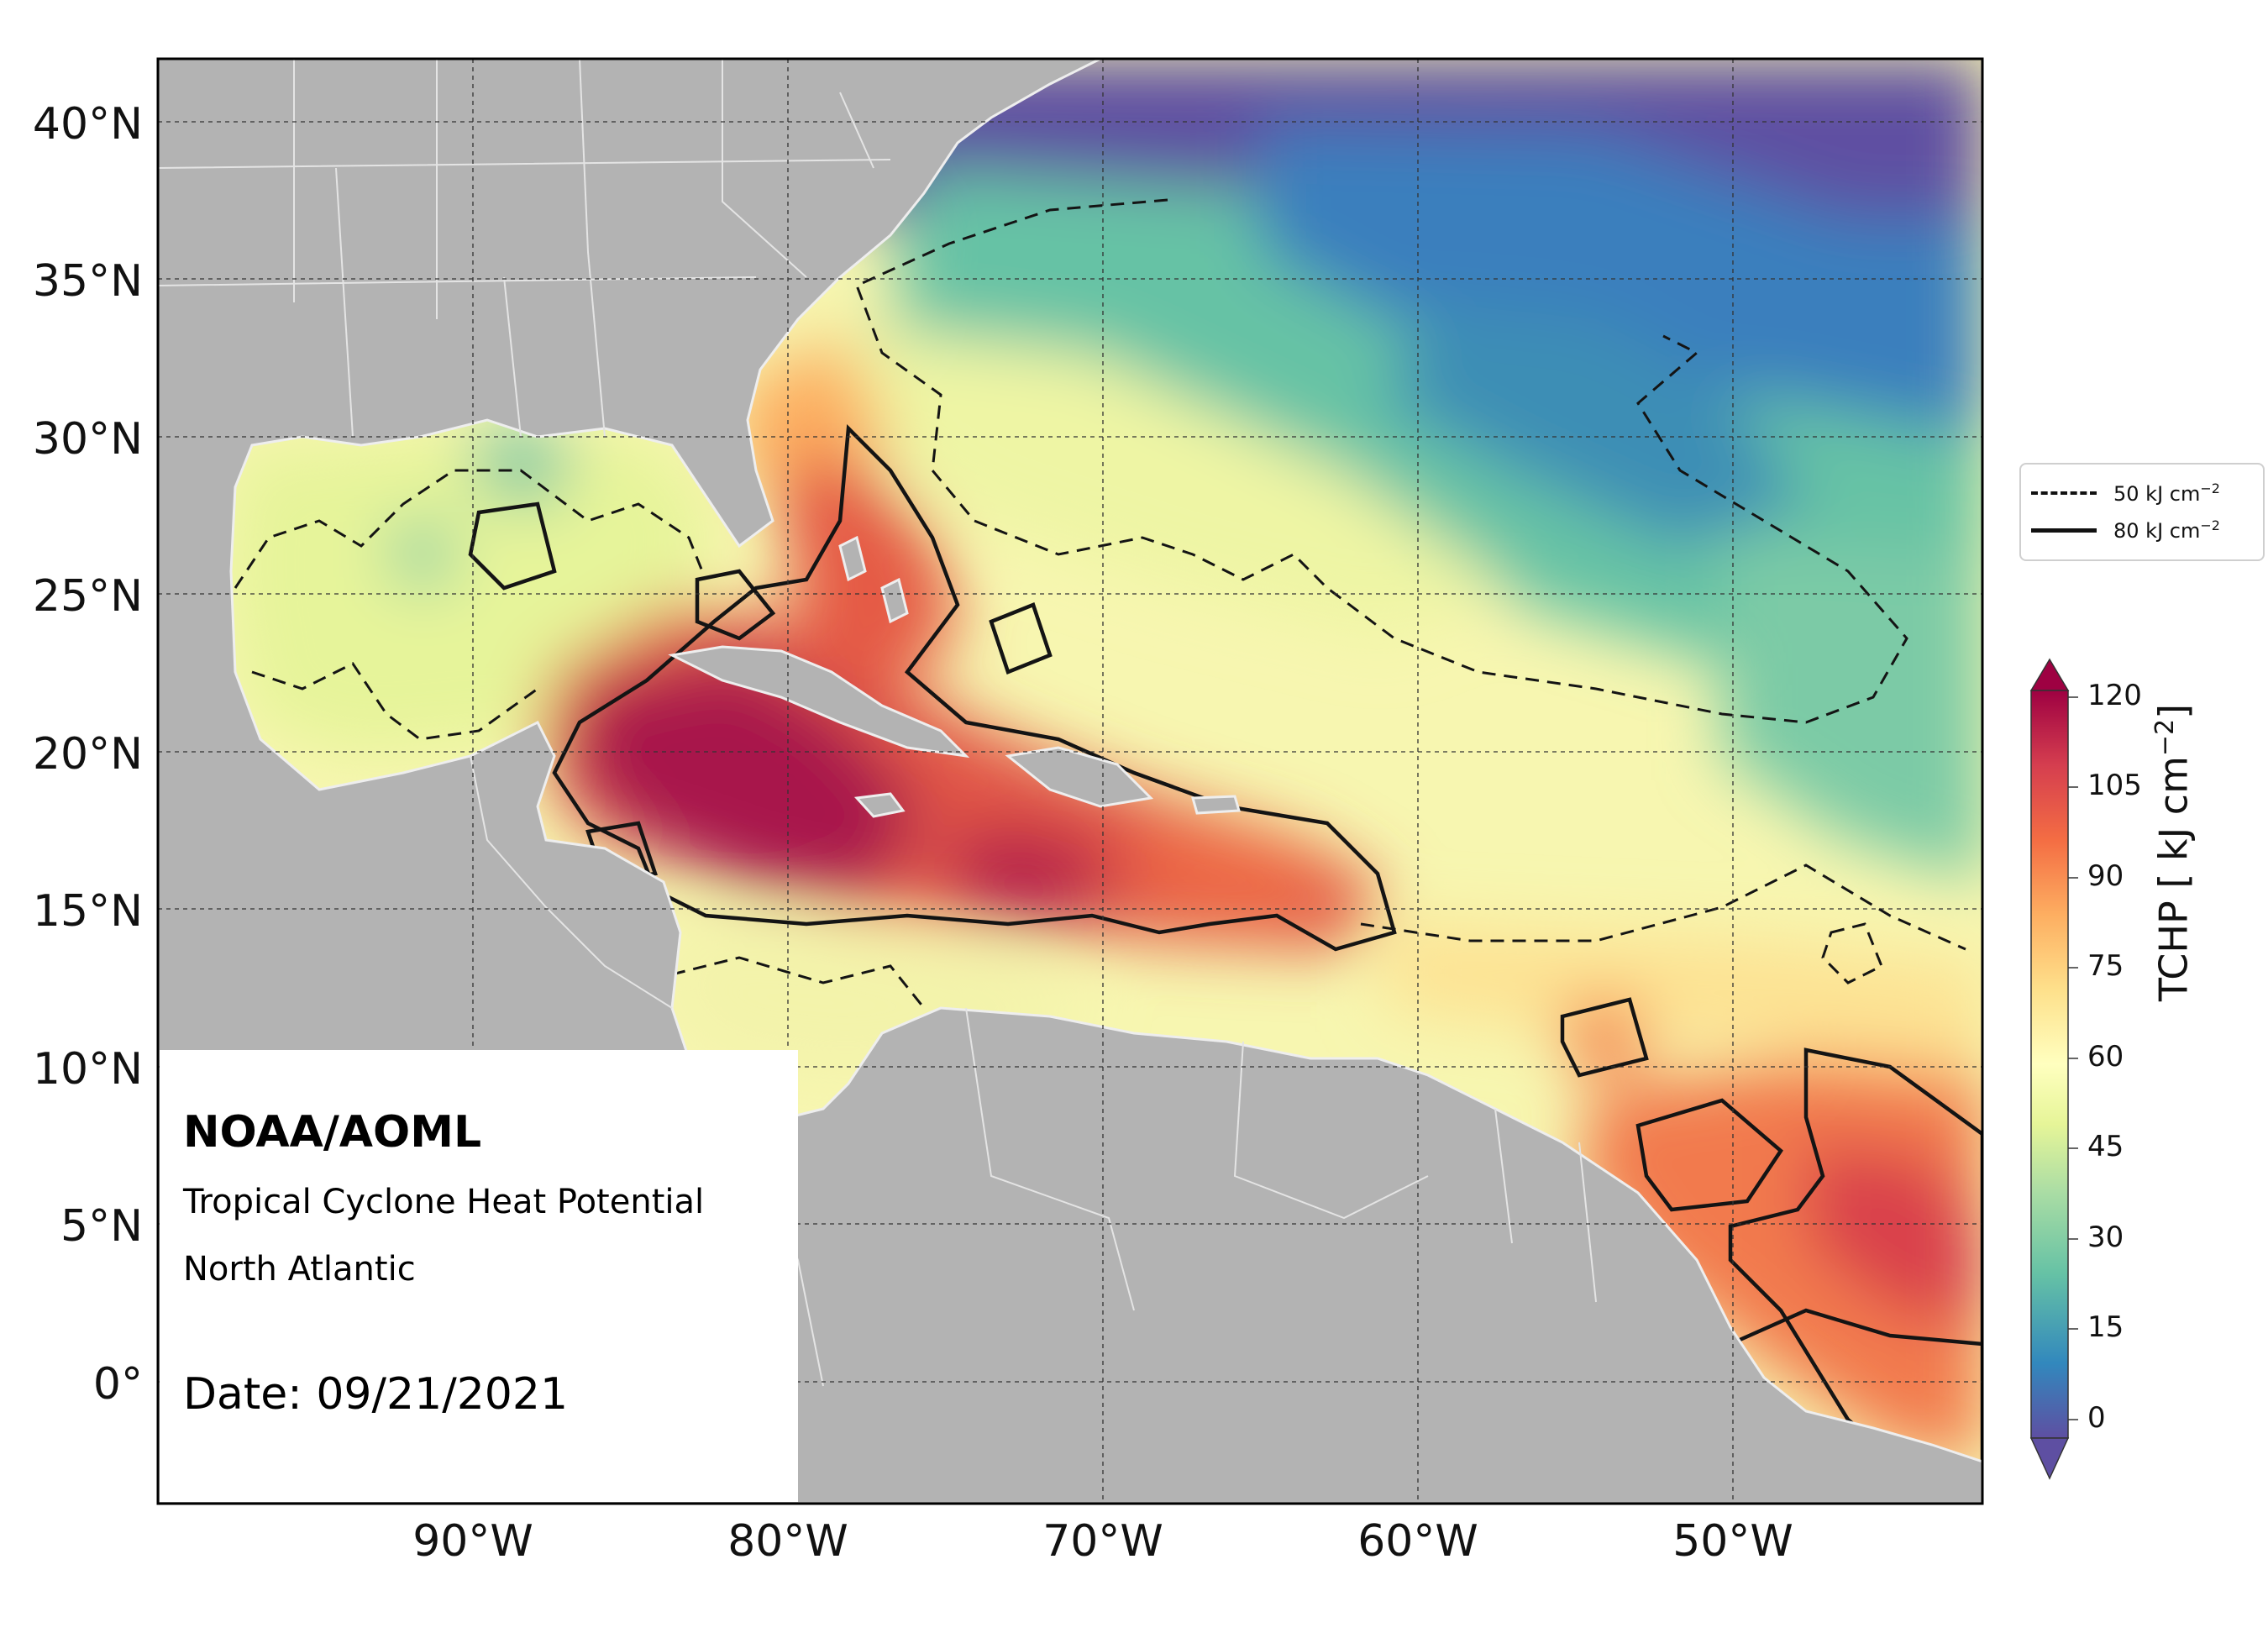  What do you see at coordinates (2142, 512) in the screenshot?
I see `contour-legend: 50 kJ cm−2 80 kJ cm−2` at bounding box center [2142, 512].